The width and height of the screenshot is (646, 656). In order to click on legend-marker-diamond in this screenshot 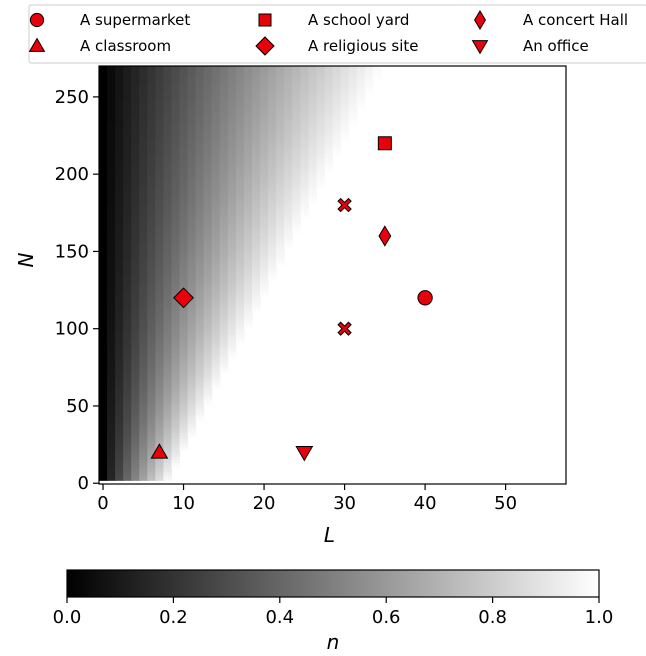, I will do `click(265, 46)`.